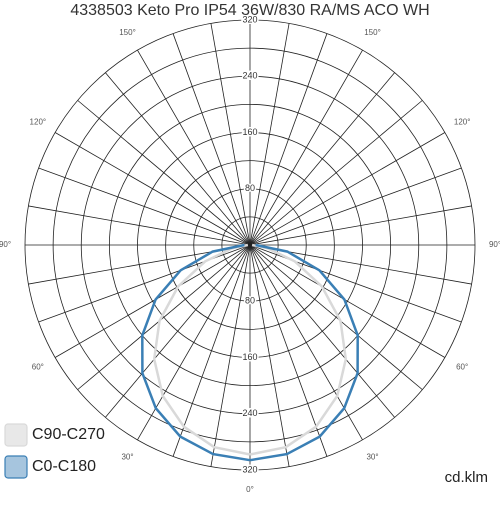 Image resolution: width=500 pixels, height=505 pixels. What do you see at coordinates (250, 489) in the screenshot?
I see `angle-tick-label: 0°` at bounding box center [250, 489].